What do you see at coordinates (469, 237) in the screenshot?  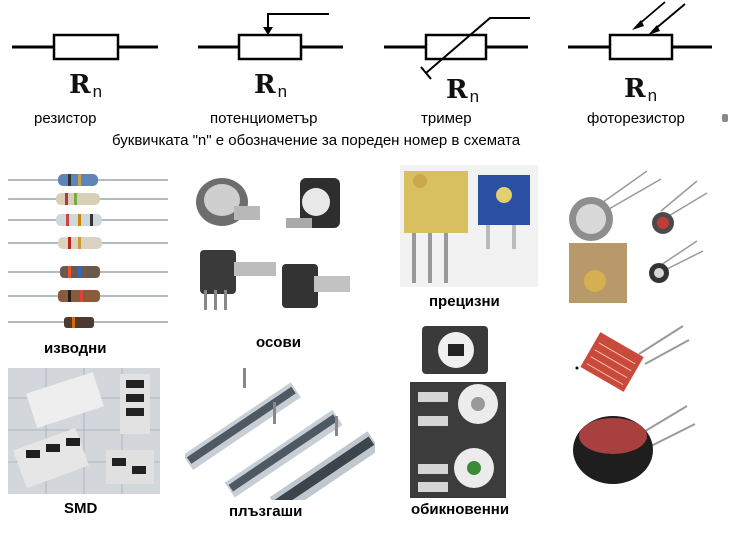 I see `precision-trimmers-photo` at bounding box center [469, 237].